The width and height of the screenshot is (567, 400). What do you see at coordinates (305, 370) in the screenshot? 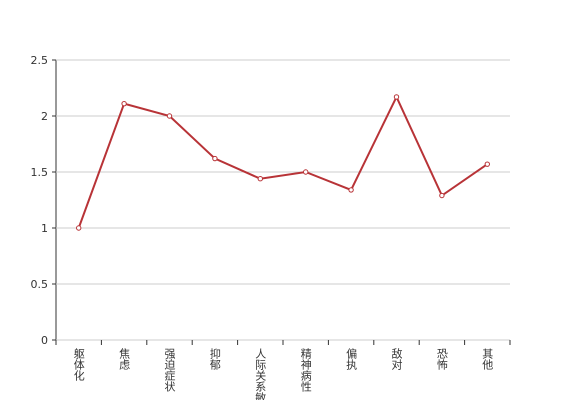
I see `x-tick-label: 精神病性` at bounding box center [305, 370].